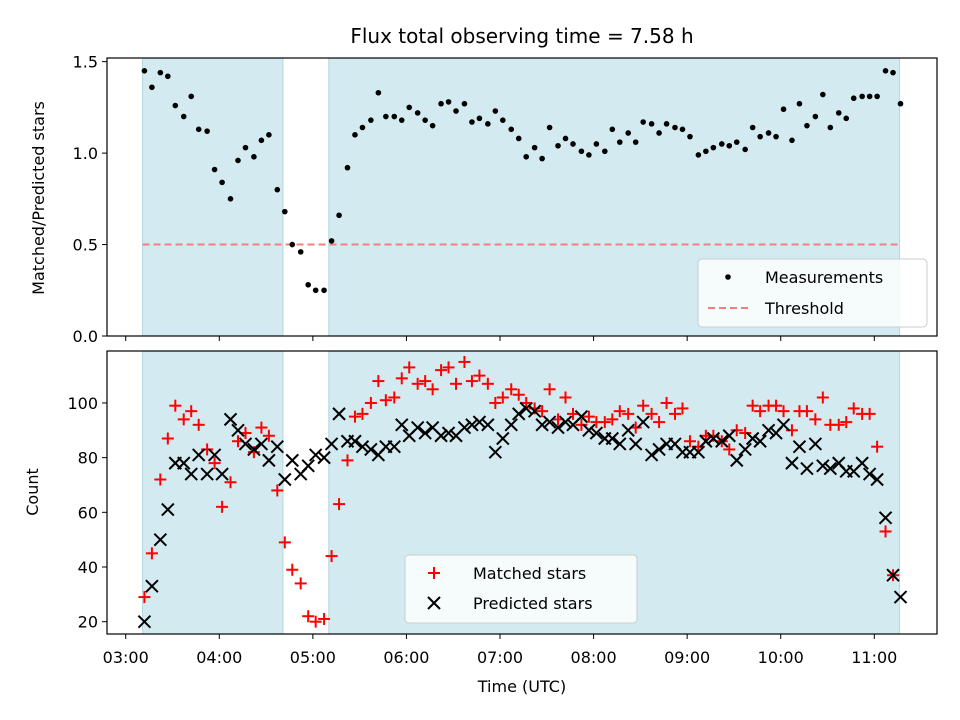  What do you see at coordinates (32, 492) in the screenshot?
I see `count-y-axis-label: Count` at bounding box center [32, 492].